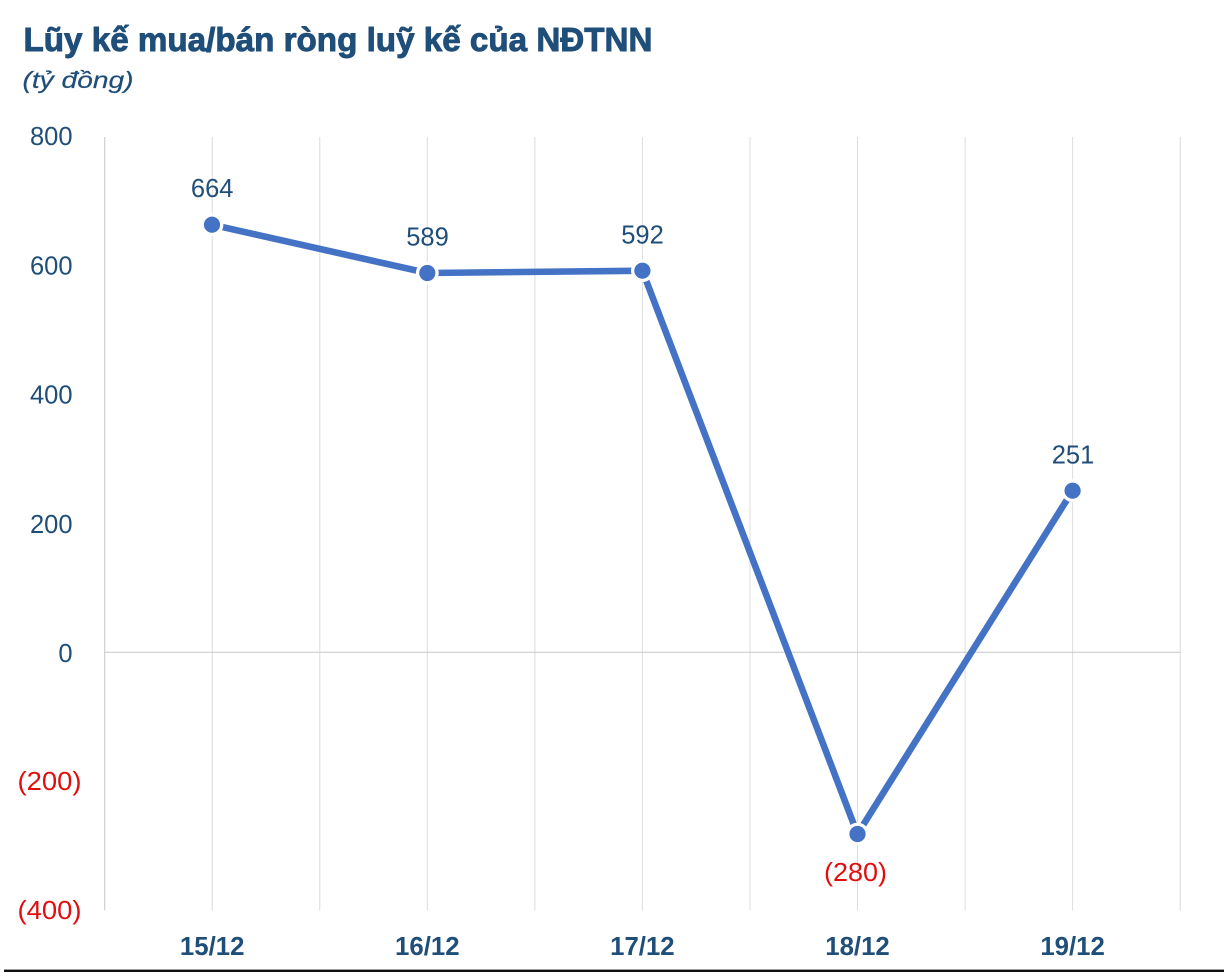  I want to click on svg-text: (200), so click(50, 782).